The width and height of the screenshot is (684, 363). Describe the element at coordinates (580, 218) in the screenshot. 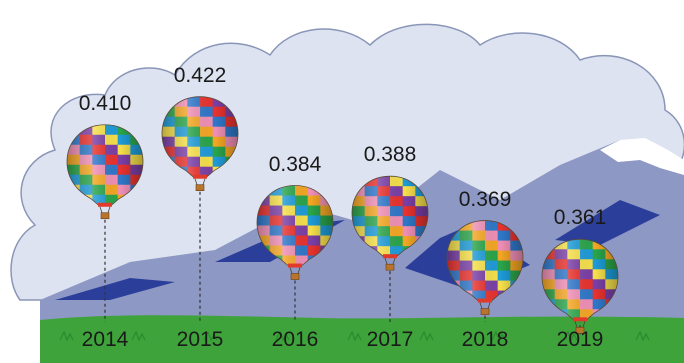

I see `data-label: 0.361` at that location.